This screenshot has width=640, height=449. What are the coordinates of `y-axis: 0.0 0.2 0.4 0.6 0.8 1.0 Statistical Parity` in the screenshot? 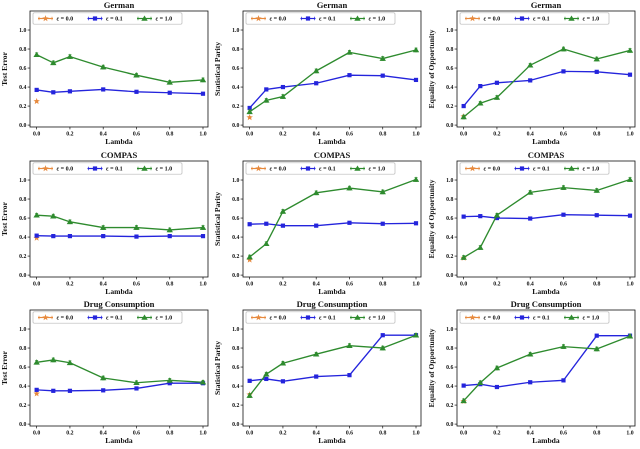 It's located at (228, 378).